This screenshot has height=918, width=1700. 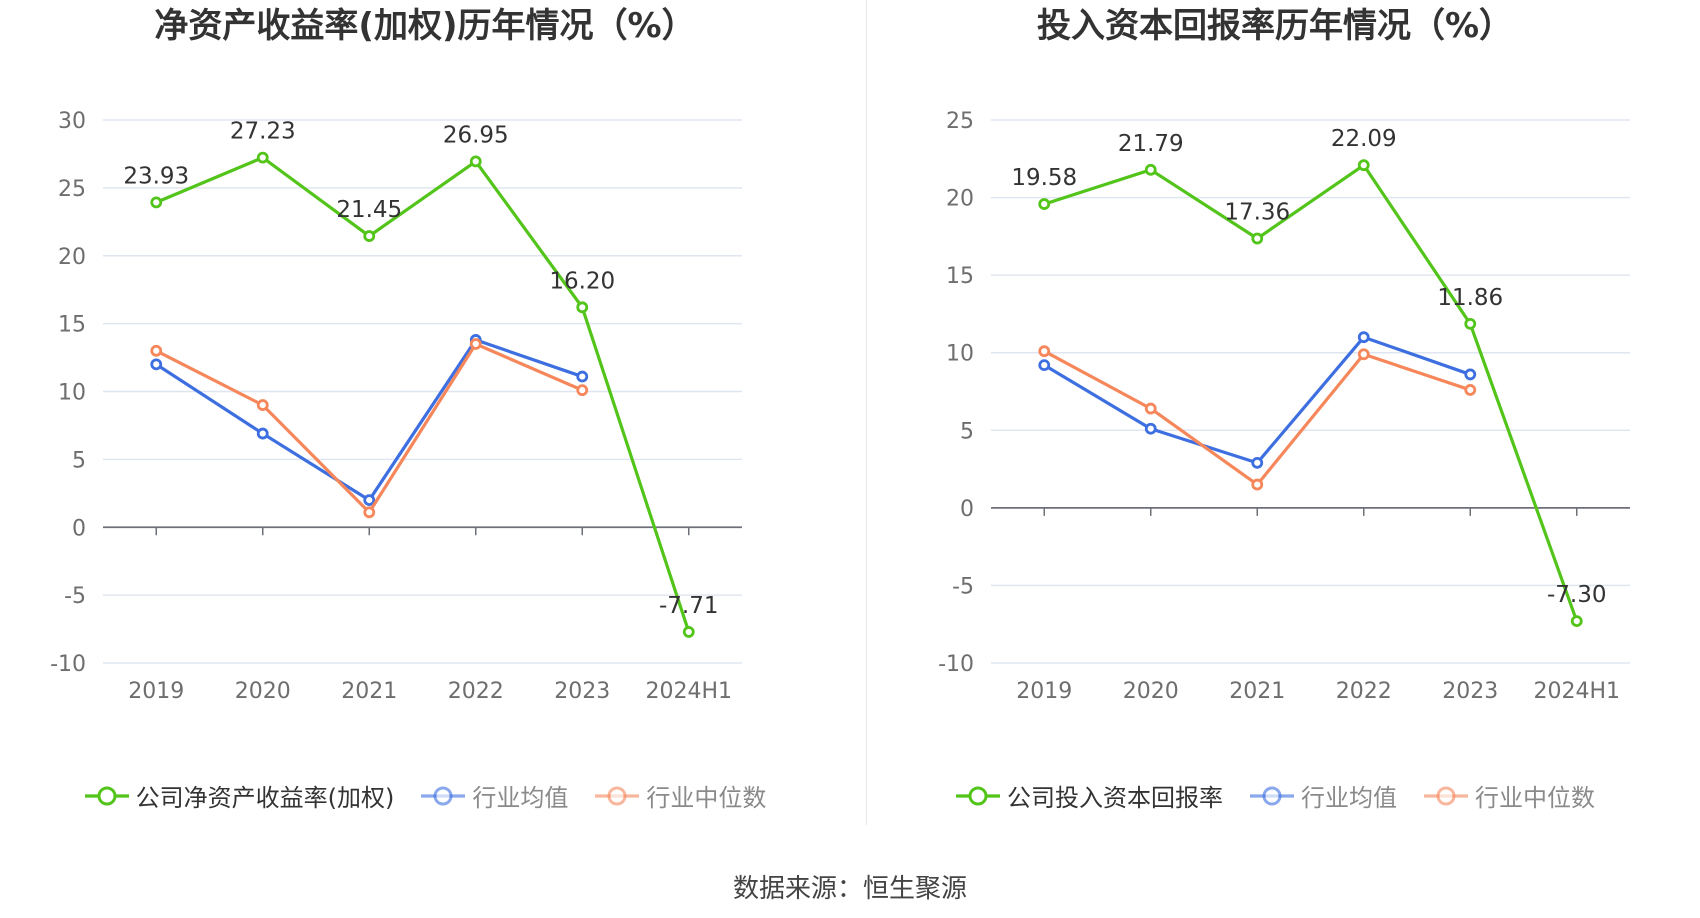 I want to click on data-source-note: 数据来源：恒生聚源, so click(x=849, y=889).